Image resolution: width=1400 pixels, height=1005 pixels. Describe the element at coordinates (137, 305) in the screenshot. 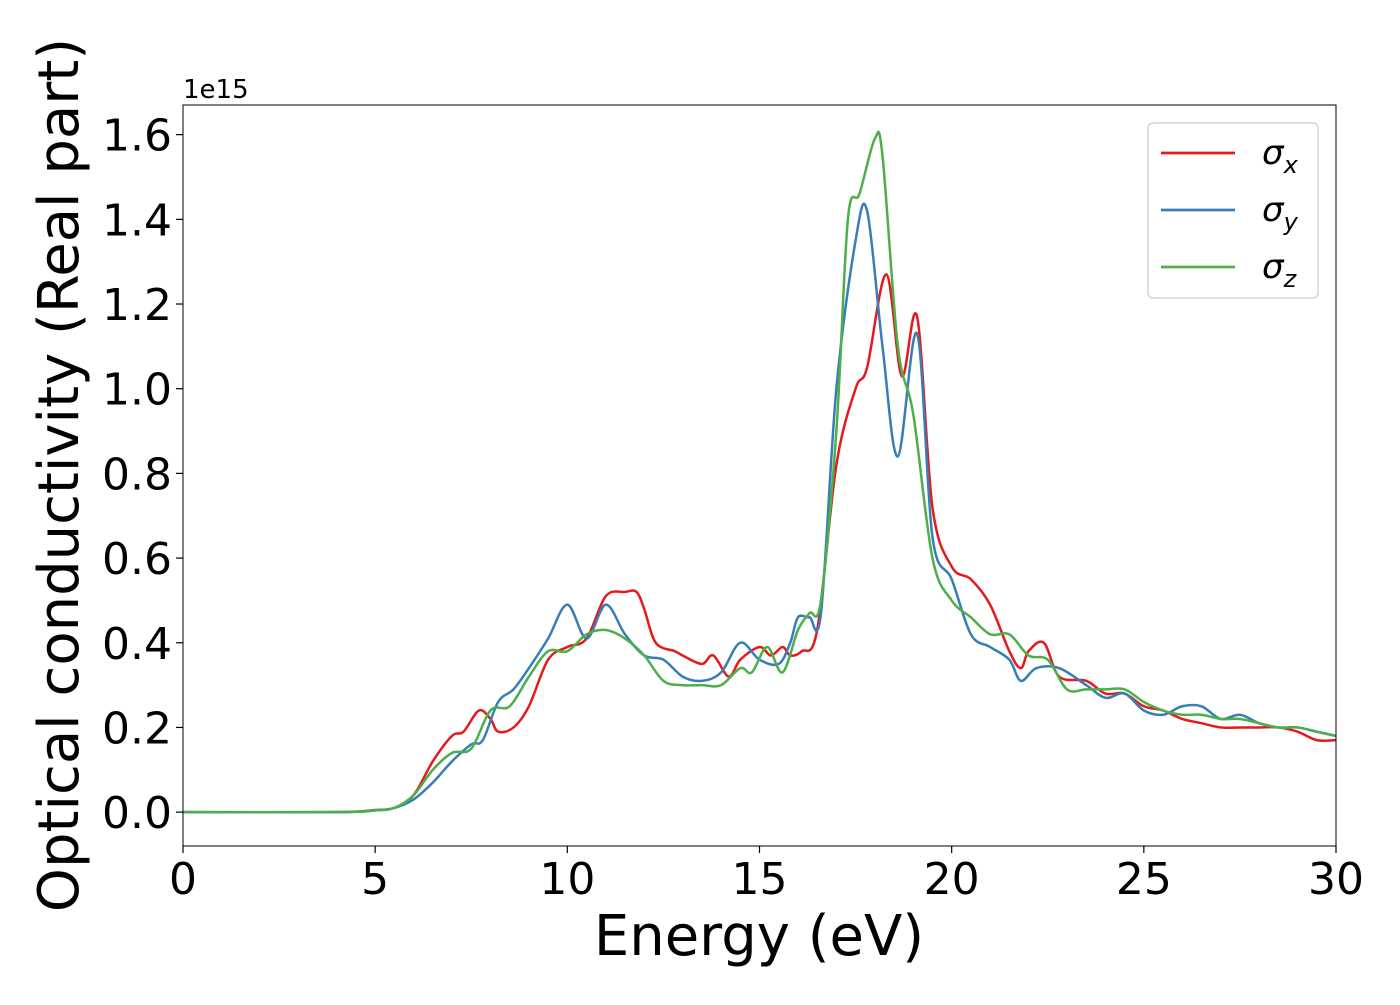

I see `y-tick-label: 1.2` at that location.